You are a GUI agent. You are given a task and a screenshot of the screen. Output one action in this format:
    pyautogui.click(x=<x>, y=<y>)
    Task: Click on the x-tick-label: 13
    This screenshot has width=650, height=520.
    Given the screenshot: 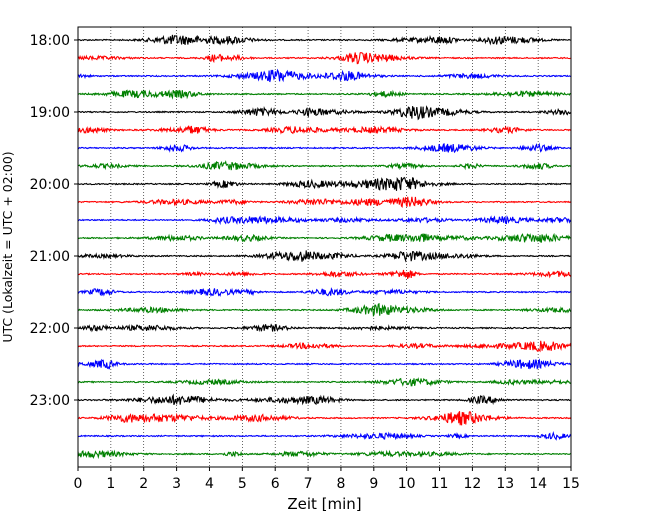 What is the action you would take?
    pyautogui.click(x=505, y=484)
    